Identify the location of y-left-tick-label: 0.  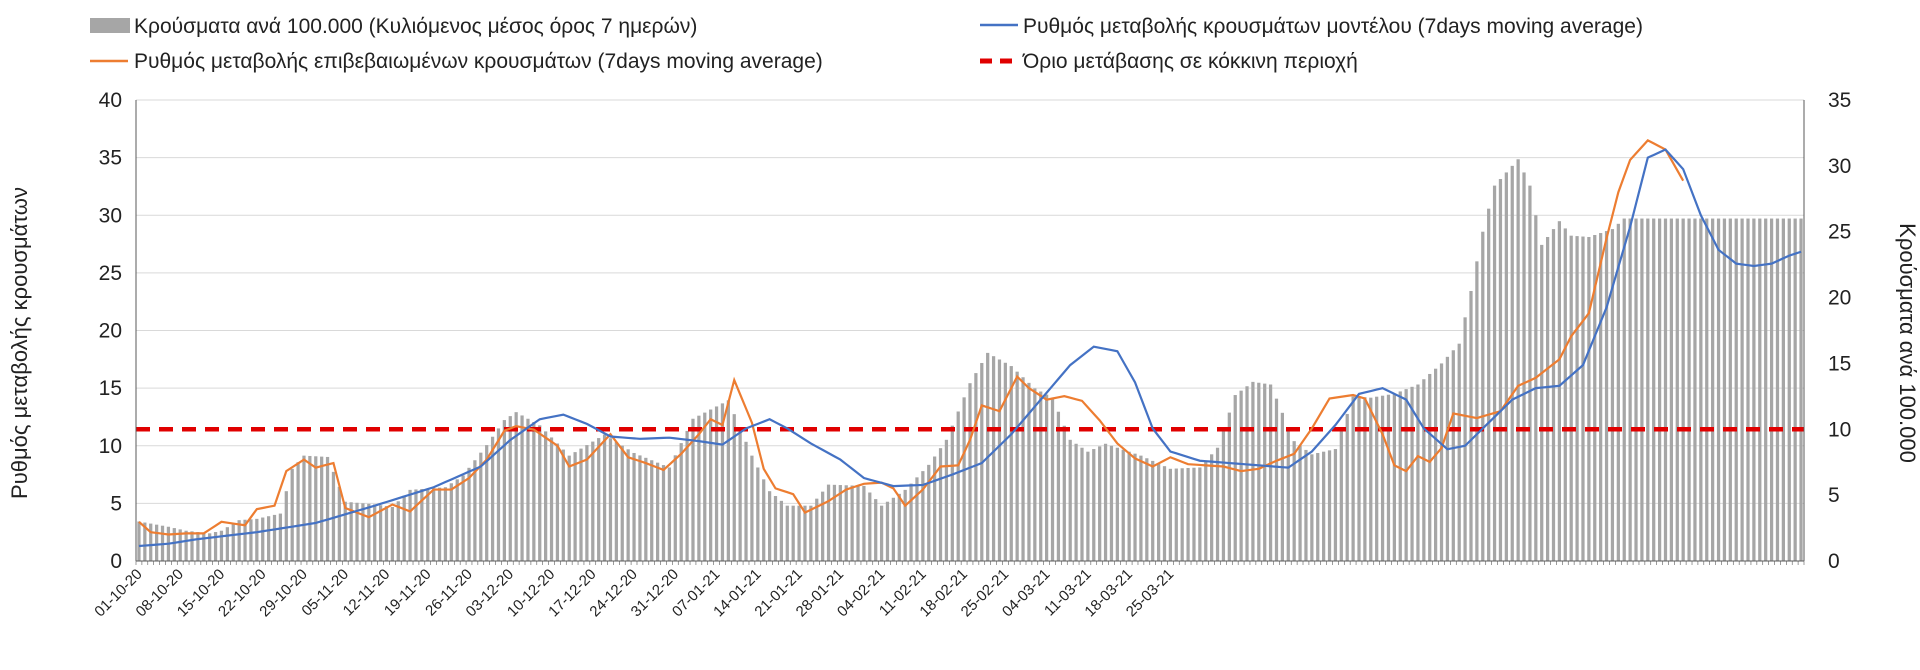
(116, 561).